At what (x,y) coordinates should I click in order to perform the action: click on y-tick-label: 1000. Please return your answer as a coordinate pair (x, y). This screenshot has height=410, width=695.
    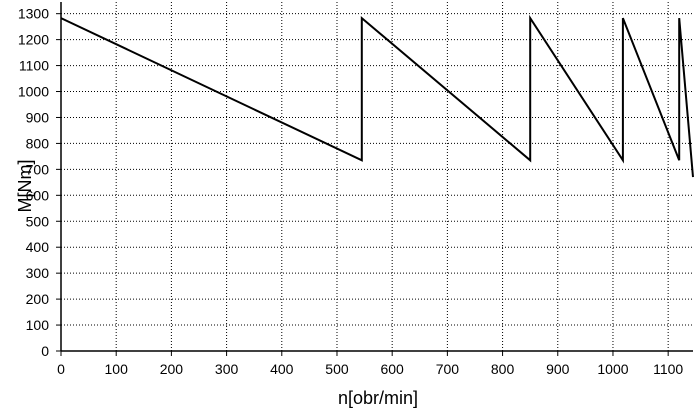
    Looking at the image, I should click on (33, 92).